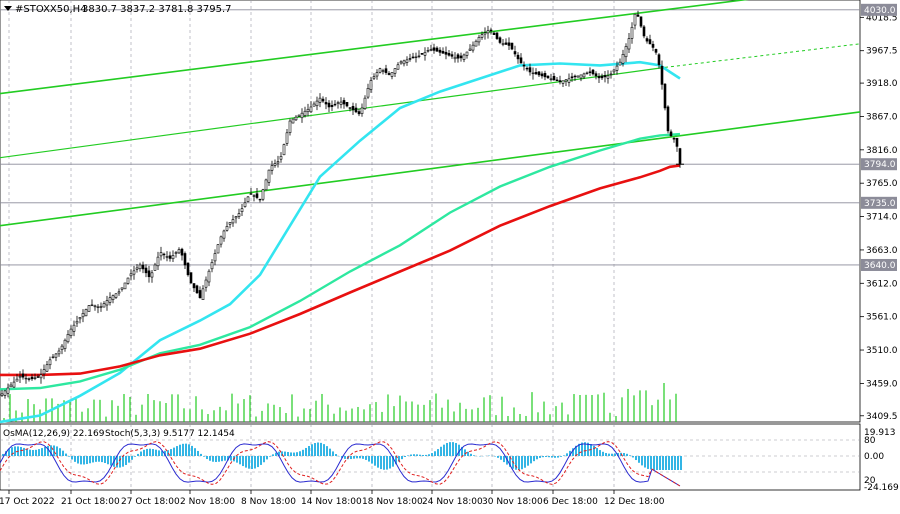  Describe the element at coordinates (570, 502) in the screenshot. I see `time-tick-label: 6 Dec 18:00` at that location.